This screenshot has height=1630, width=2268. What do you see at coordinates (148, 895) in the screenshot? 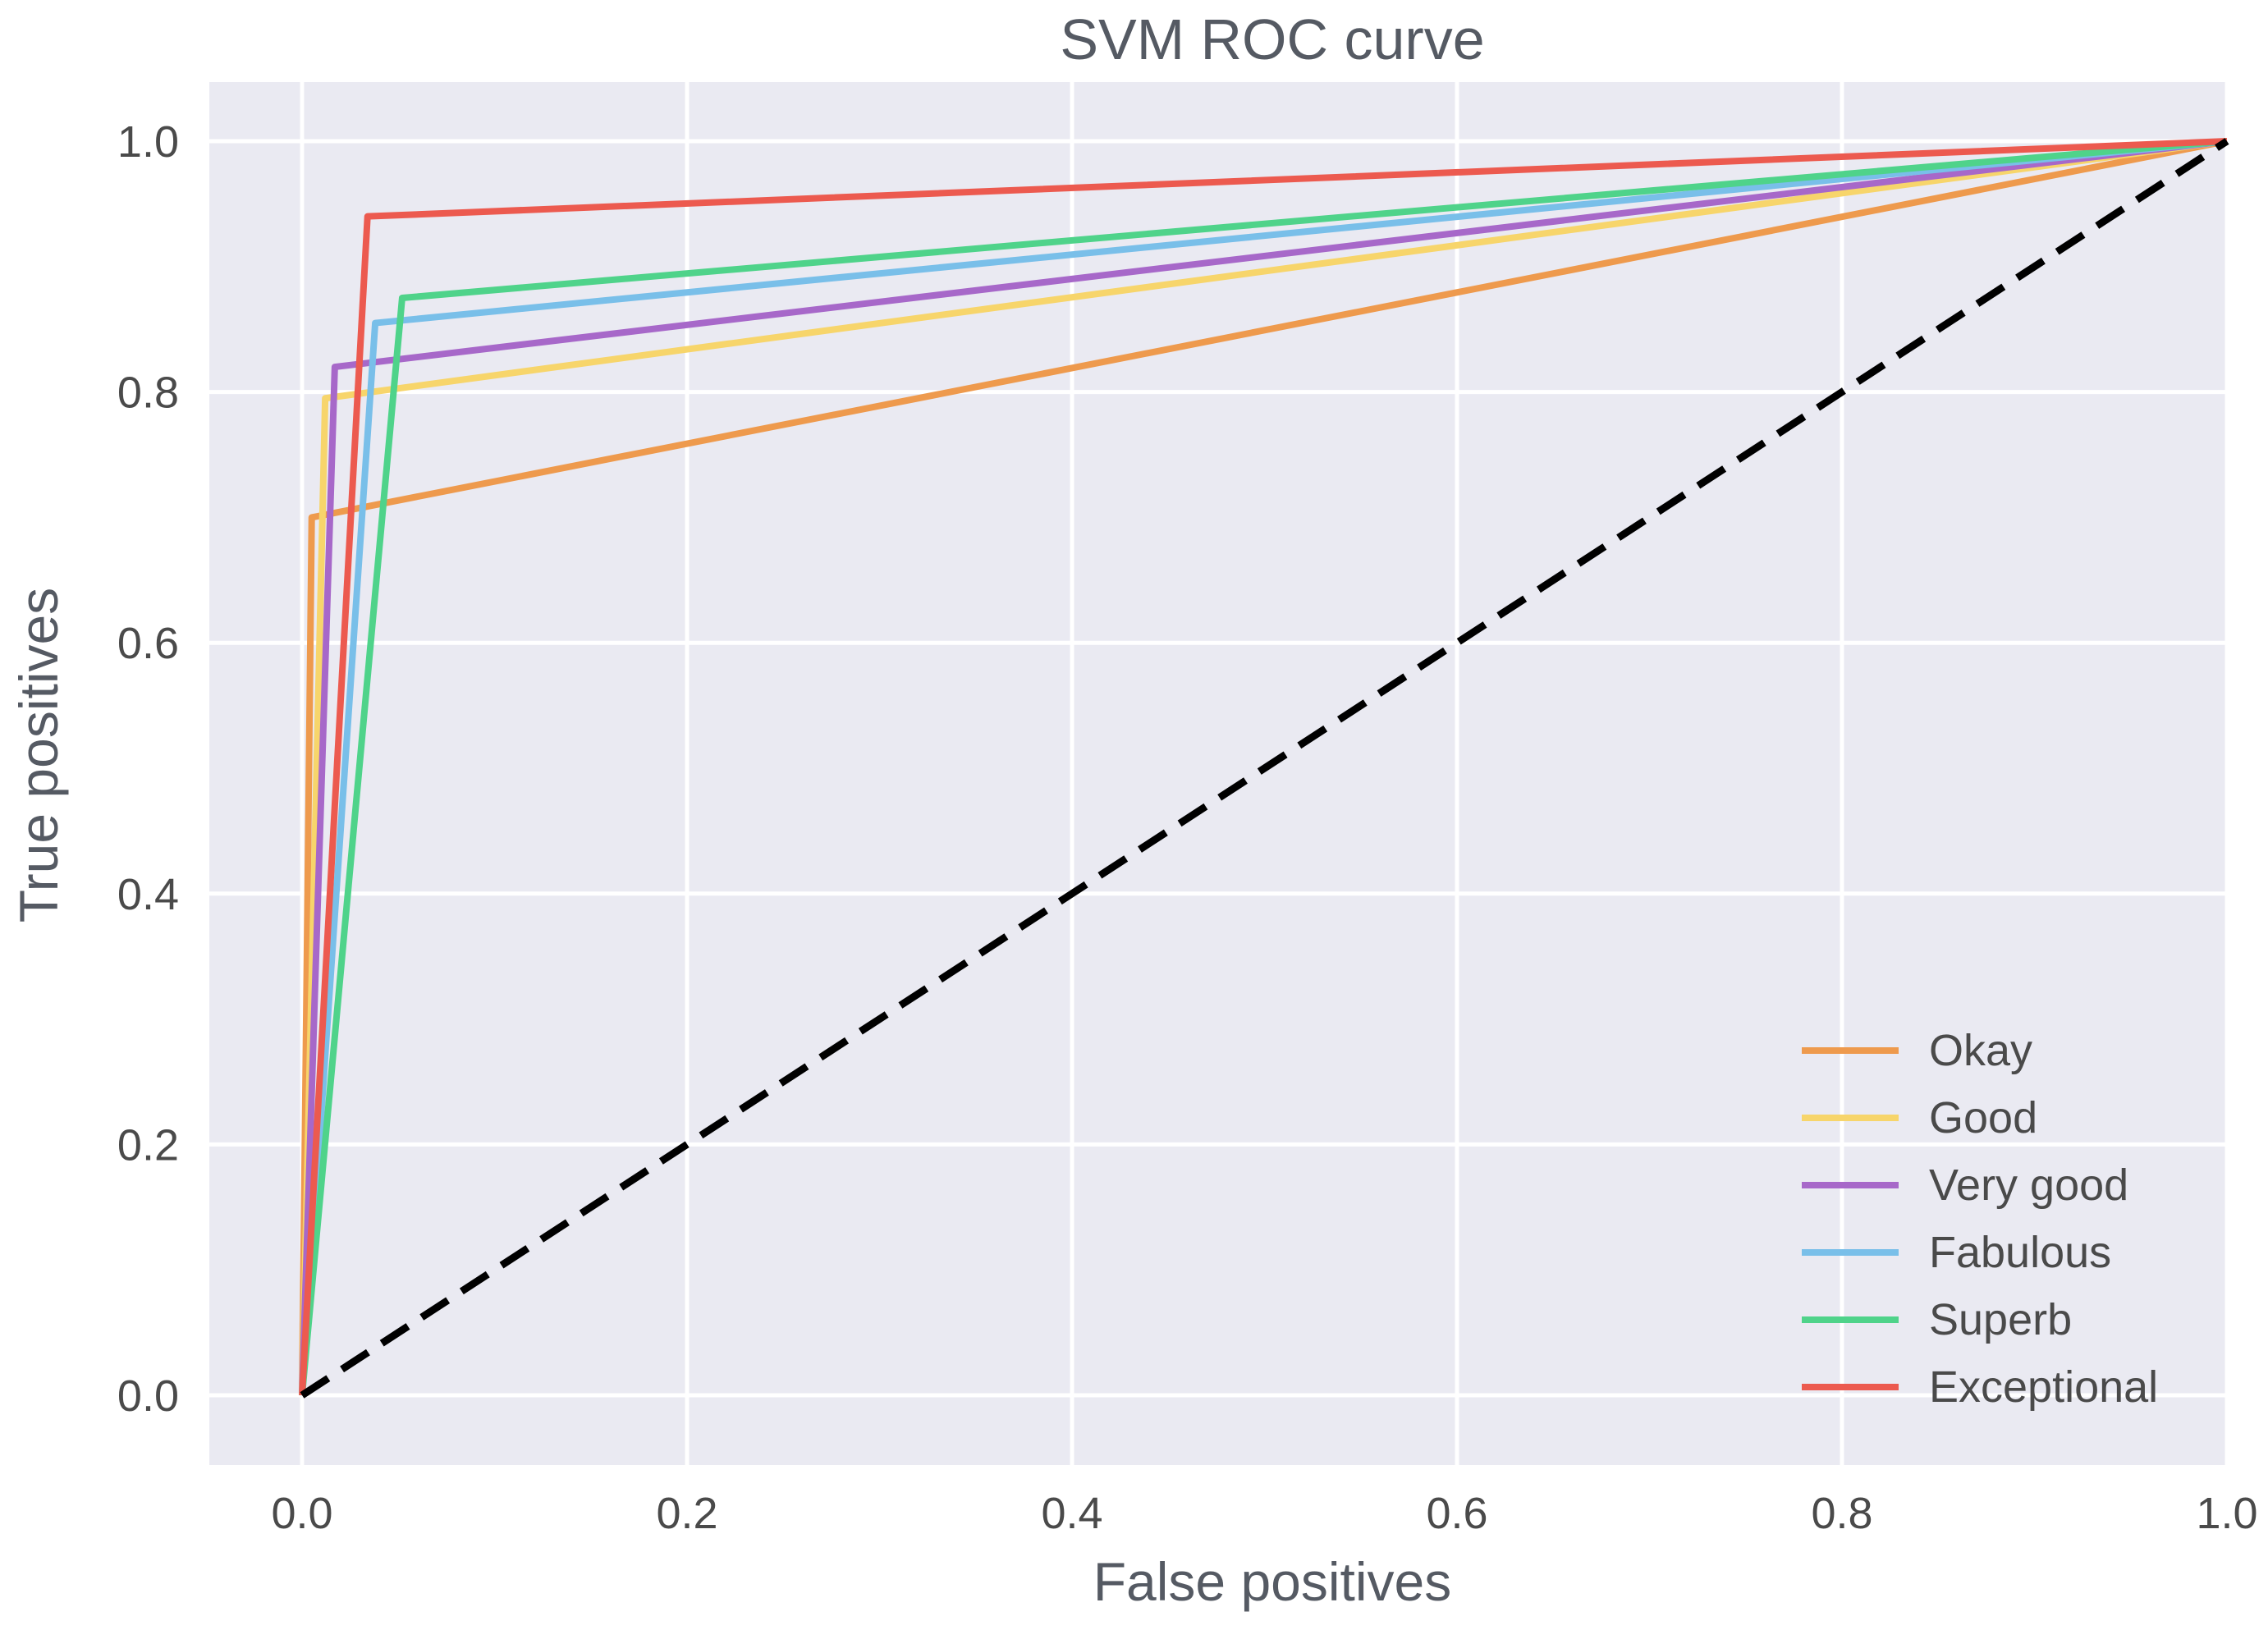
I see `y-tick-label: 0.4` at bounding box center [148, 895].